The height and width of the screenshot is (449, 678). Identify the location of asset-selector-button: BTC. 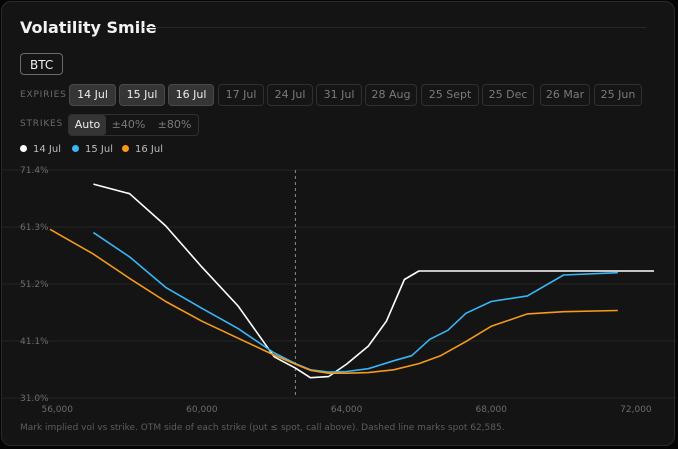
(42, 64).